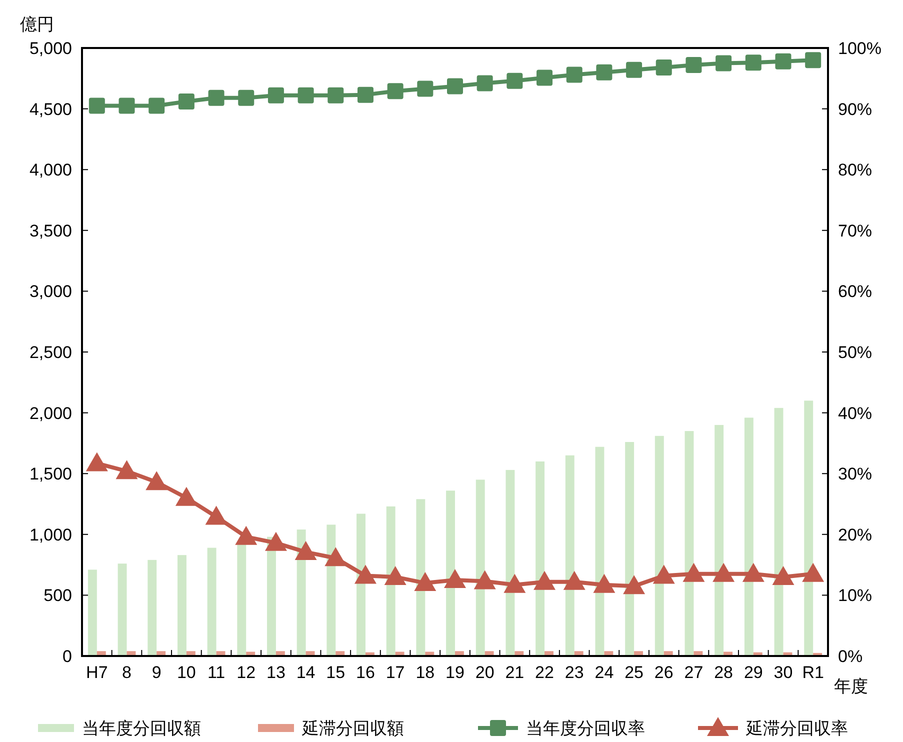  I want to click on y2-tick-label: 70%, so click(855, 230).